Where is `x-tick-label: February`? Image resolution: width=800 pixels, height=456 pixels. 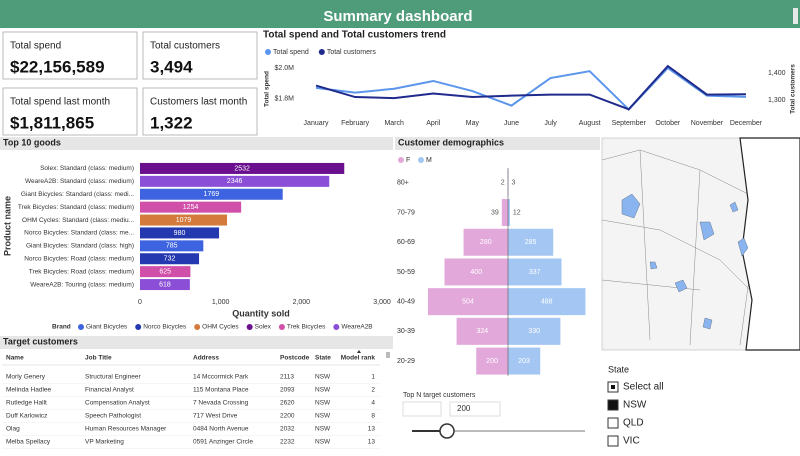 x-tick-label: February is located at coordinates (355, 123).